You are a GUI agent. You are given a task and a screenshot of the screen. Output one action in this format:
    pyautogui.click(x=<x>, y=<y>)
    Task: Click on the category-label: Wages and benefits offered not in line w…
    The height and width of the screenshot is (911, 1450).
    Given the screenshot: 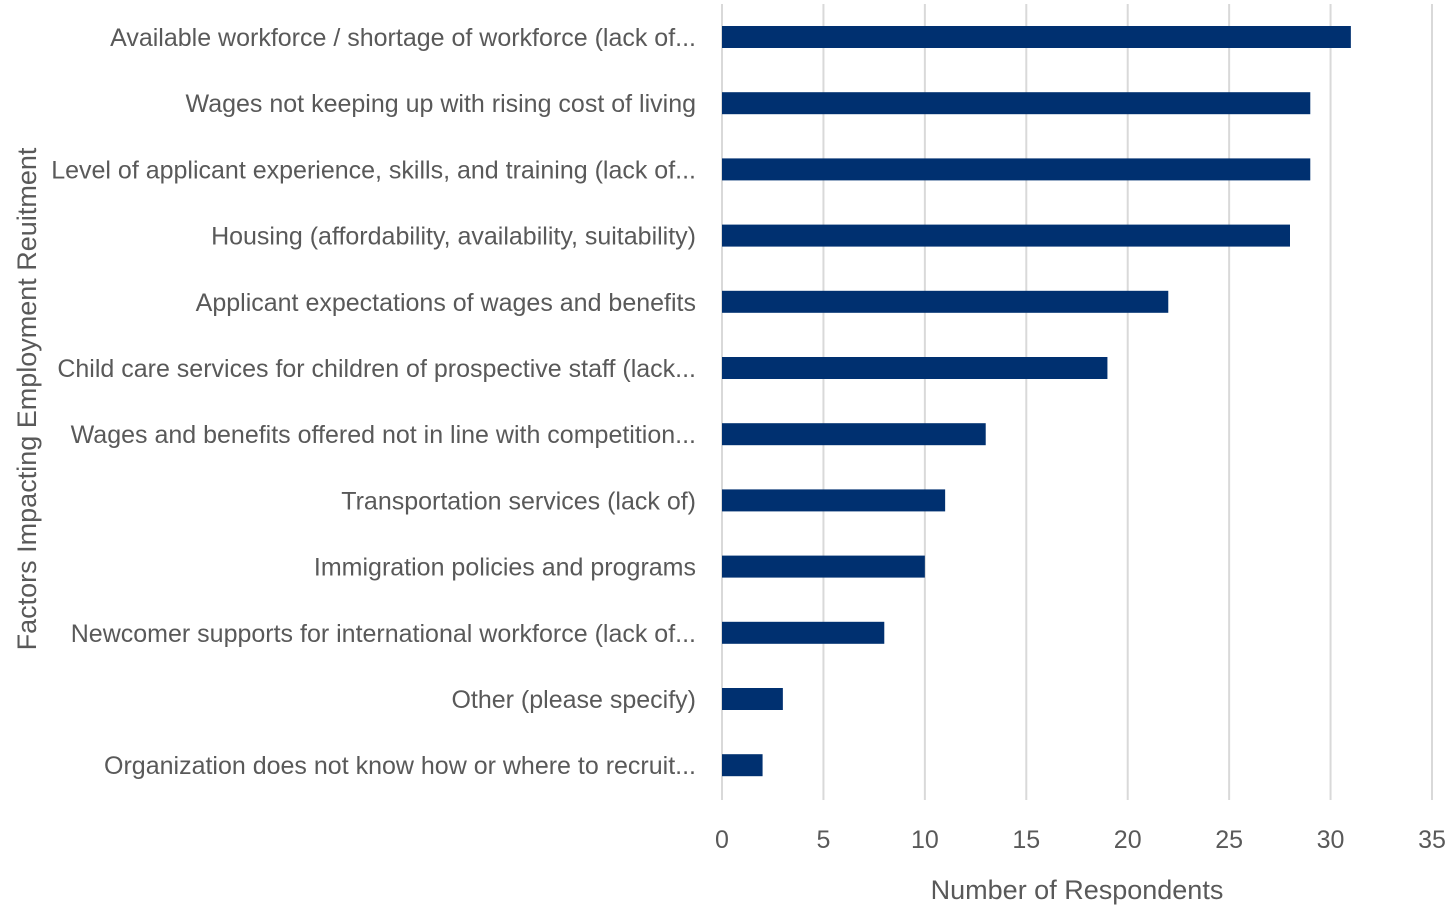 What is the action you would take?
    pyautogui.click(x=383, y=435)
    